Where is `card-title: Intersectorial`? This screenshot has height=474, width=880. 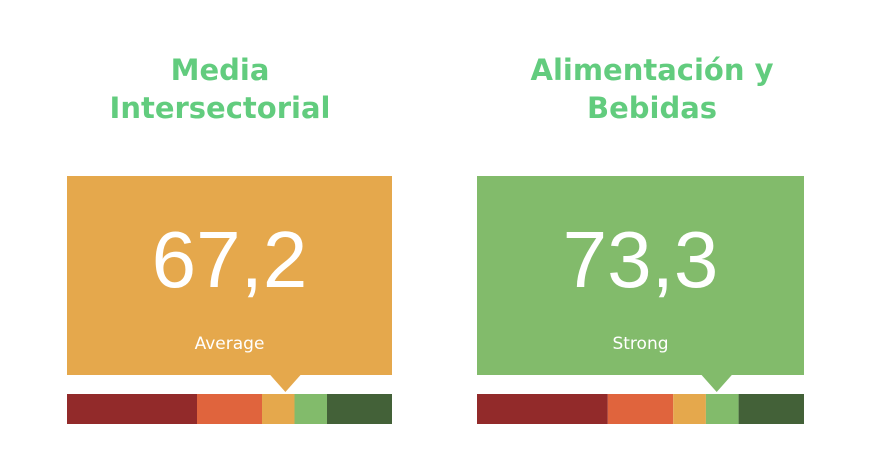
card-title: Intersectorial is located at coordinates (220, 108).